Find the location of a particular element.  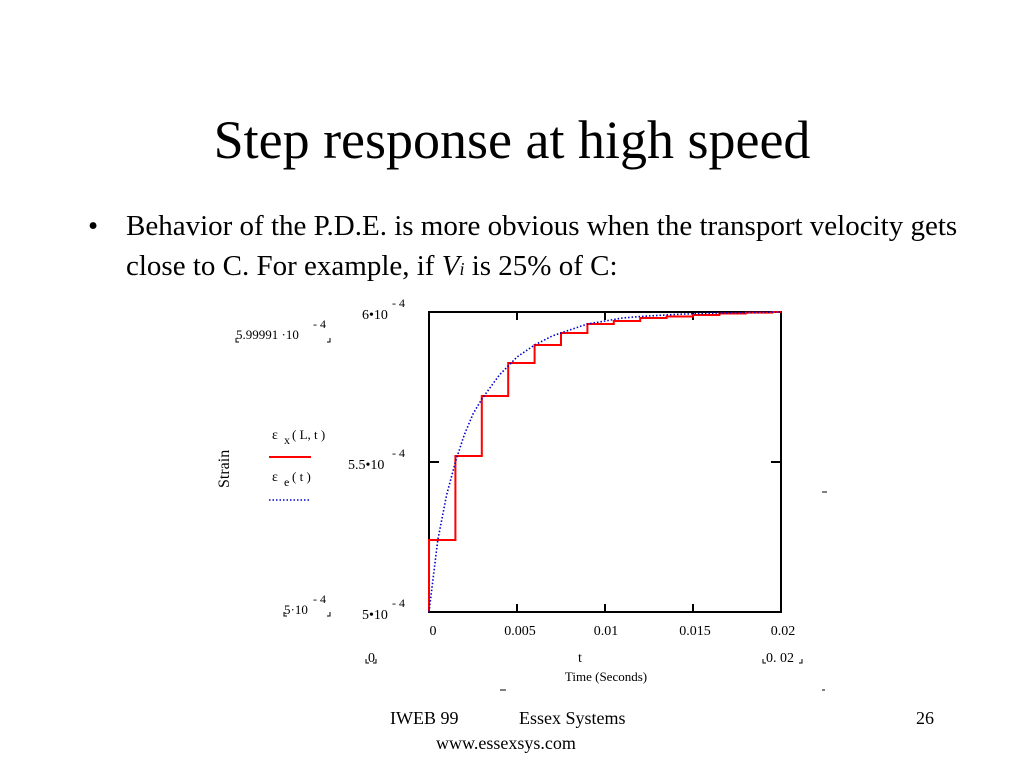

y-tick-label-mid: 5.5•10 is located at coordinates (366, 465).